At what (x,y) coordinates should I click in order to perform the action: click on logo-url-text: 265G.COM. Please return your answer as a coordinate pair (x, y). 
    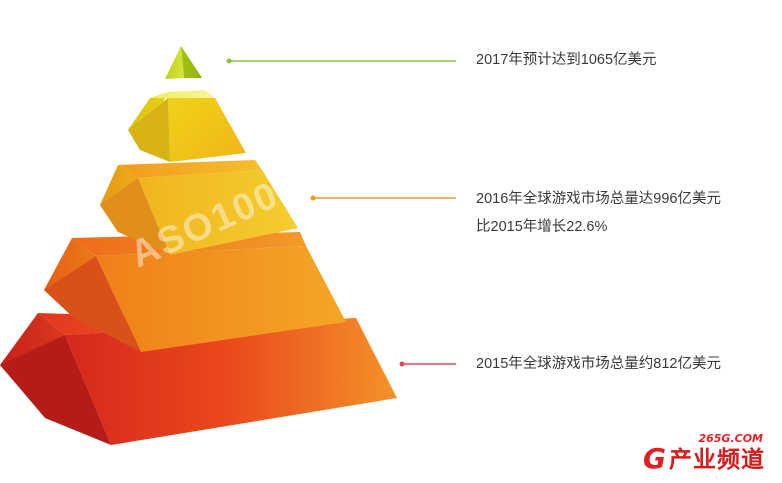
    Looking at the image, I should click on (730, 438).